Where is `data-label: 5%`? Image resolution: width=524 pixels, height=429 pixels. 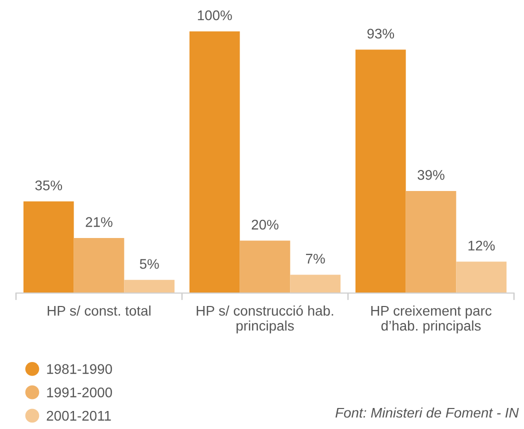 data-label: 5% is located at coordinates (149, 264).